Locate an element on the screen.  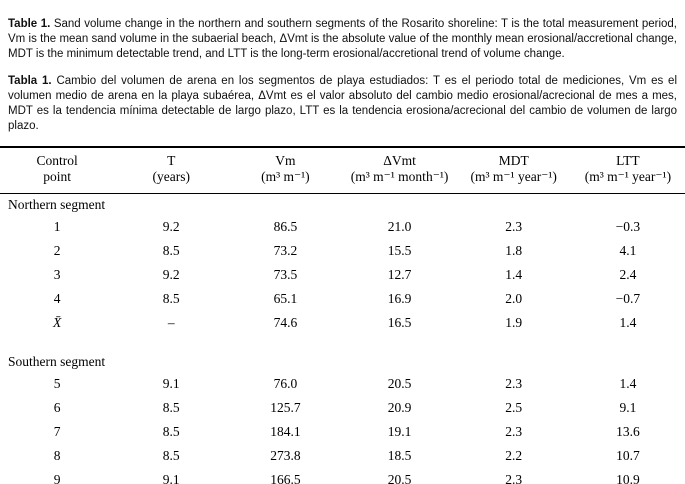
column-header-dvmt: ΔVmt (m³ m⁻¹ month⁻¹) is located at coordinates (399, 170).